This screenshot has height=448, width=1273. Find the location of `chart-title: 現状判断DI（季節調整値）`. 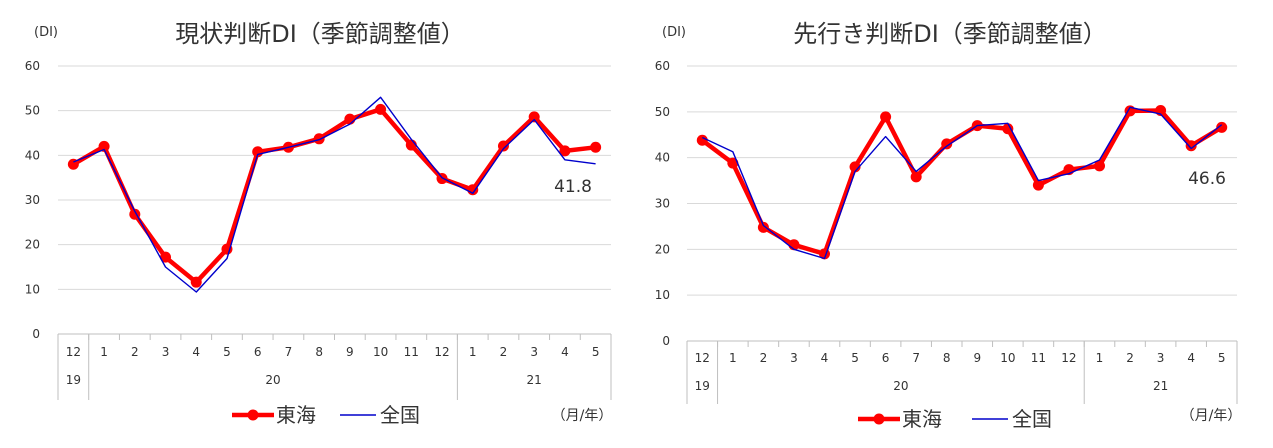

chart-title: 現状判断DI（季節調整値） is located at coordinates (320, 34).